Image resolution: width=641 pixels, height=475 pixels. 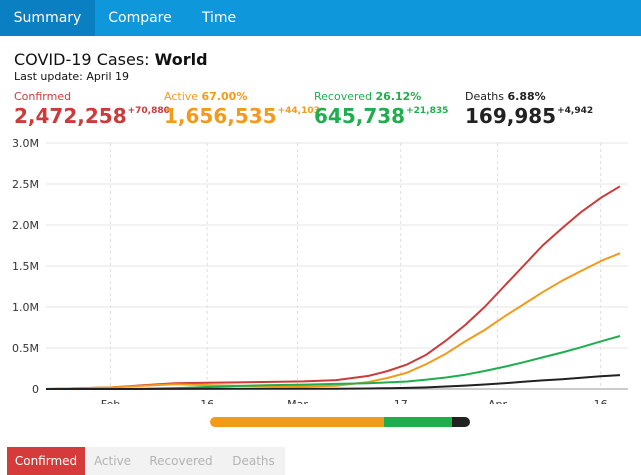 I want to click on y-tick-label: 0.5M, so click(x=25, y=348).